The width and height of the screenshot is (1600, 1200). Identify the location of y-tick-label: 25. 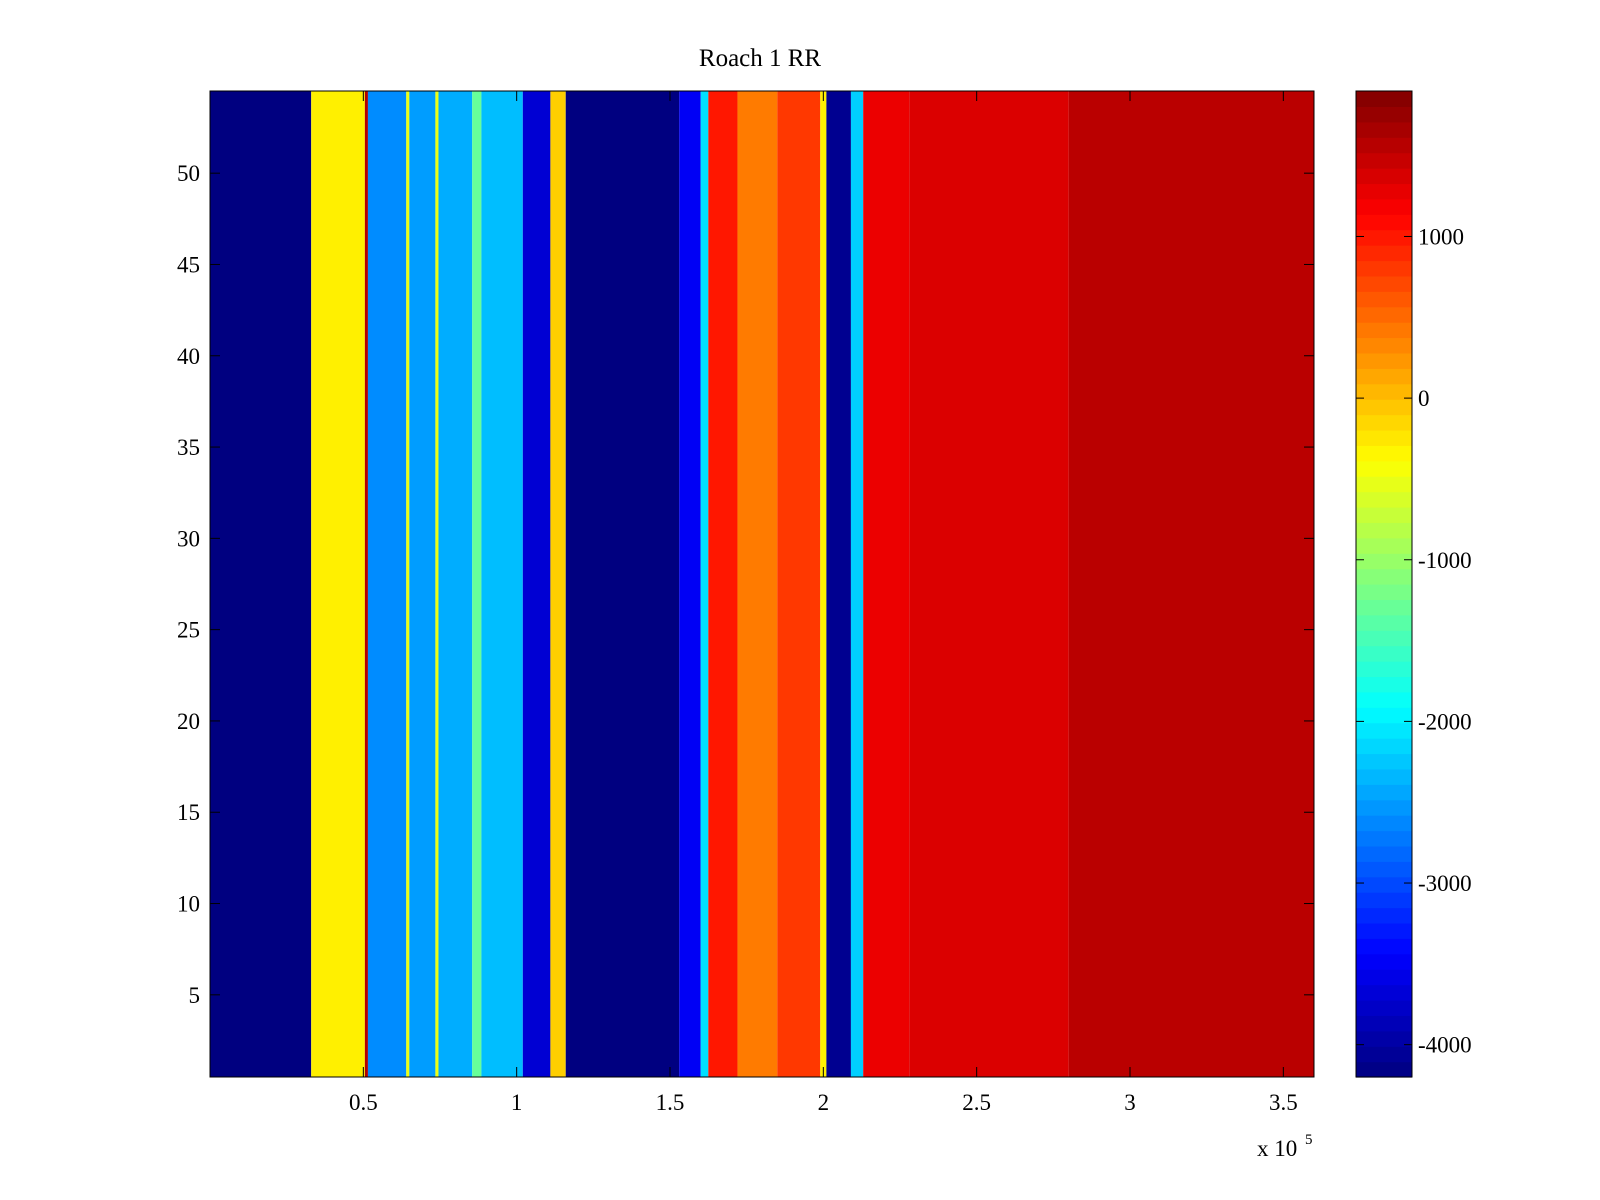
(188, 630).